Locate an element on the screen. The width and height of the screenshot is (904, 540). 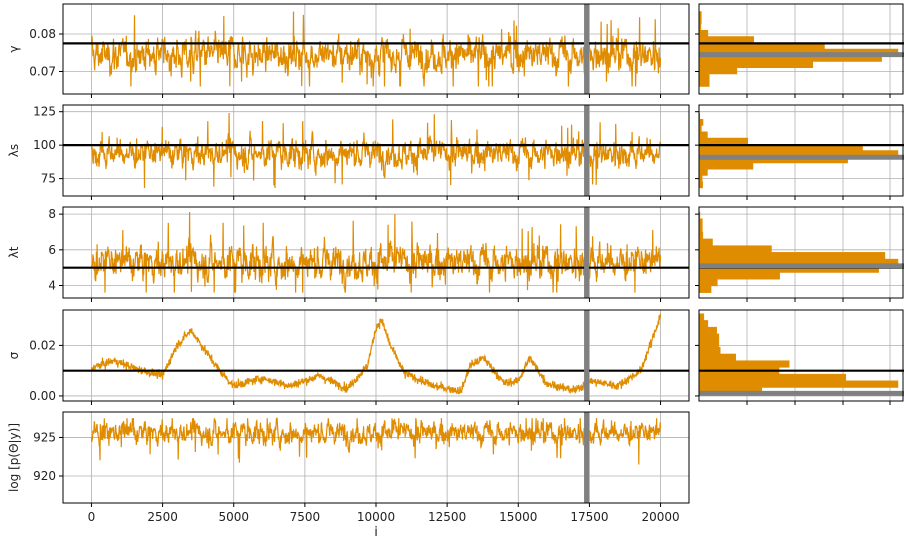
y-axis-label: λt is located at coordinates (14, 252).